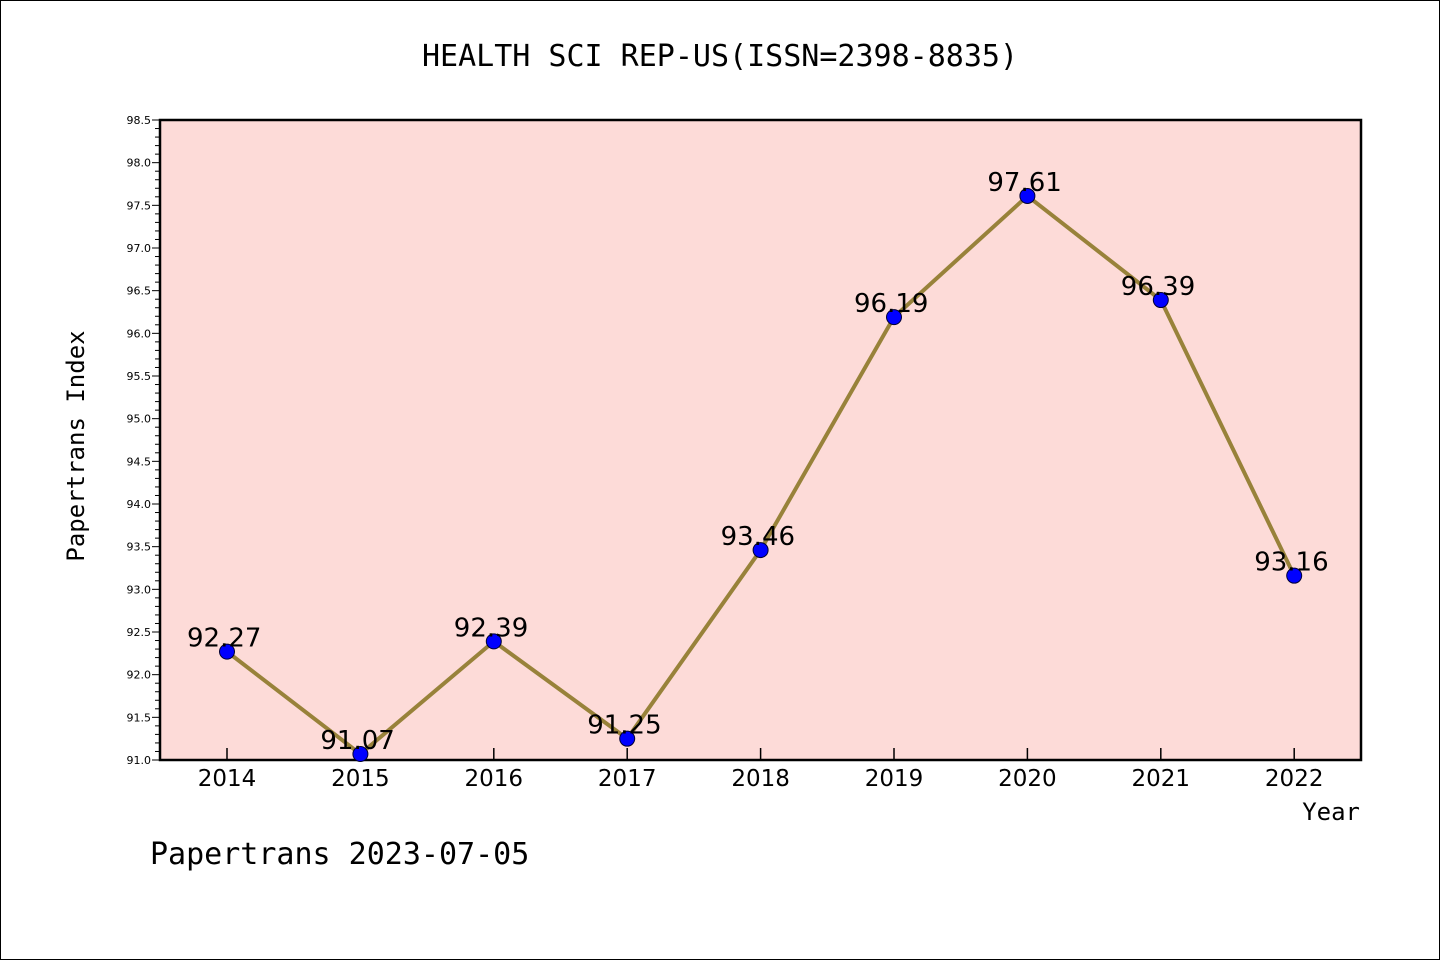  What do you see at coordinates (139, 248) in the screenshot?
I see `y-tick-label: 97.0` at bounding box center [139, 248].